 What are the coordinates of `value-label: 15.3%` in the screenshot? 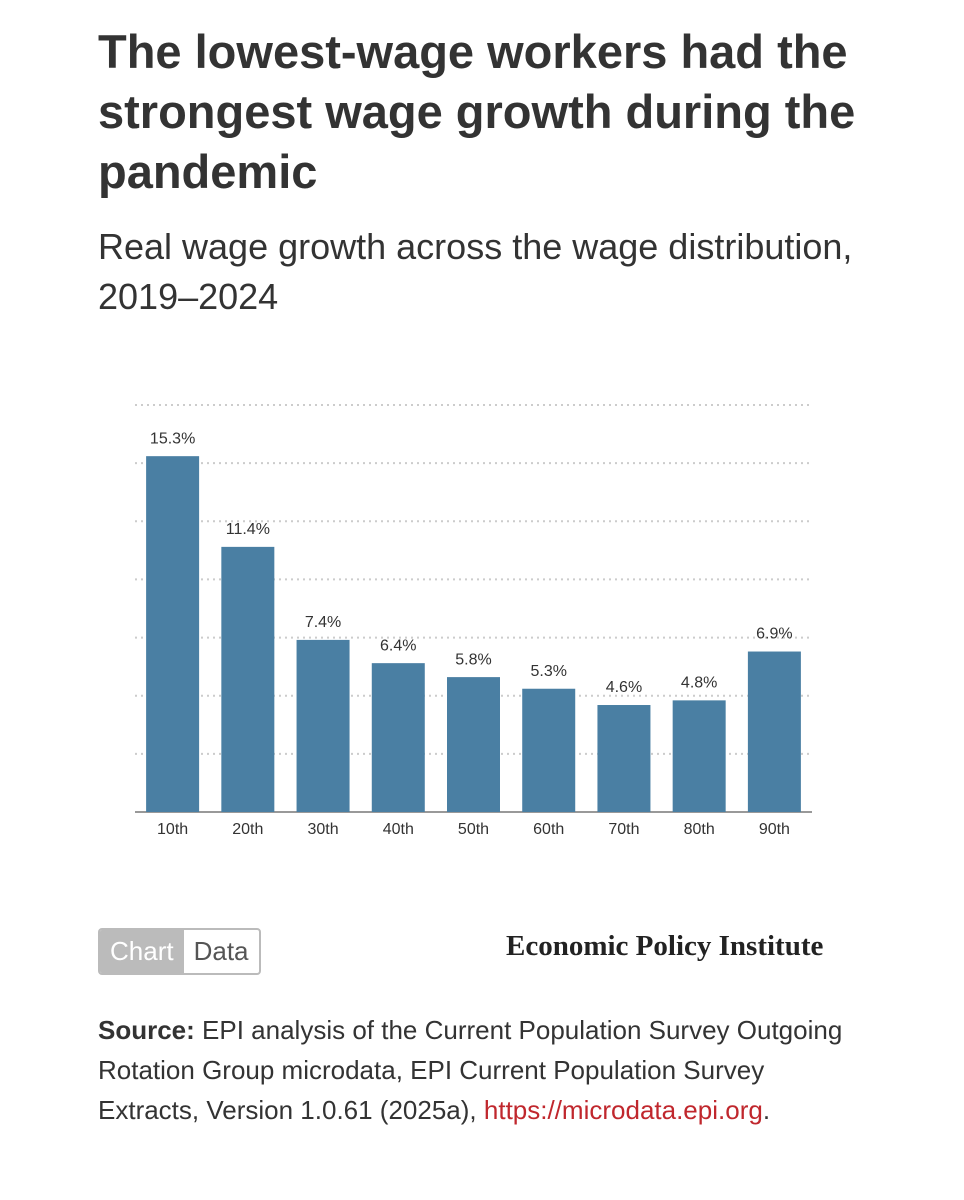 It's located at (172, 438).